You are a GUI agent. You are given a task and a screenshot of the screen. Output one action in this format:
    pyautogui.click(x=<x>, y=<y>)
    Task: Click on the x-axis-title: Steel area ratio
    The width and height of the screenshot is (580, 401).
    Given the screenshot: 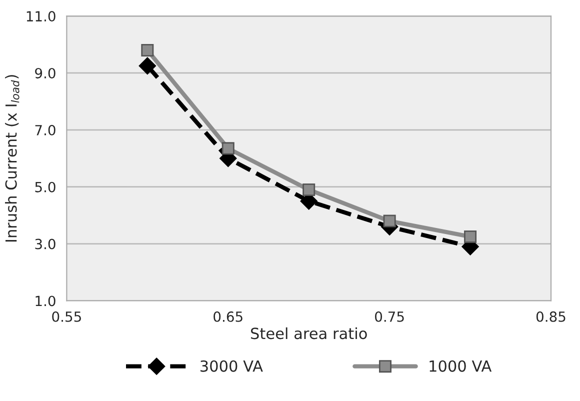 What is the action you would take?
    pyautogui.click(x=308, y=333)
    